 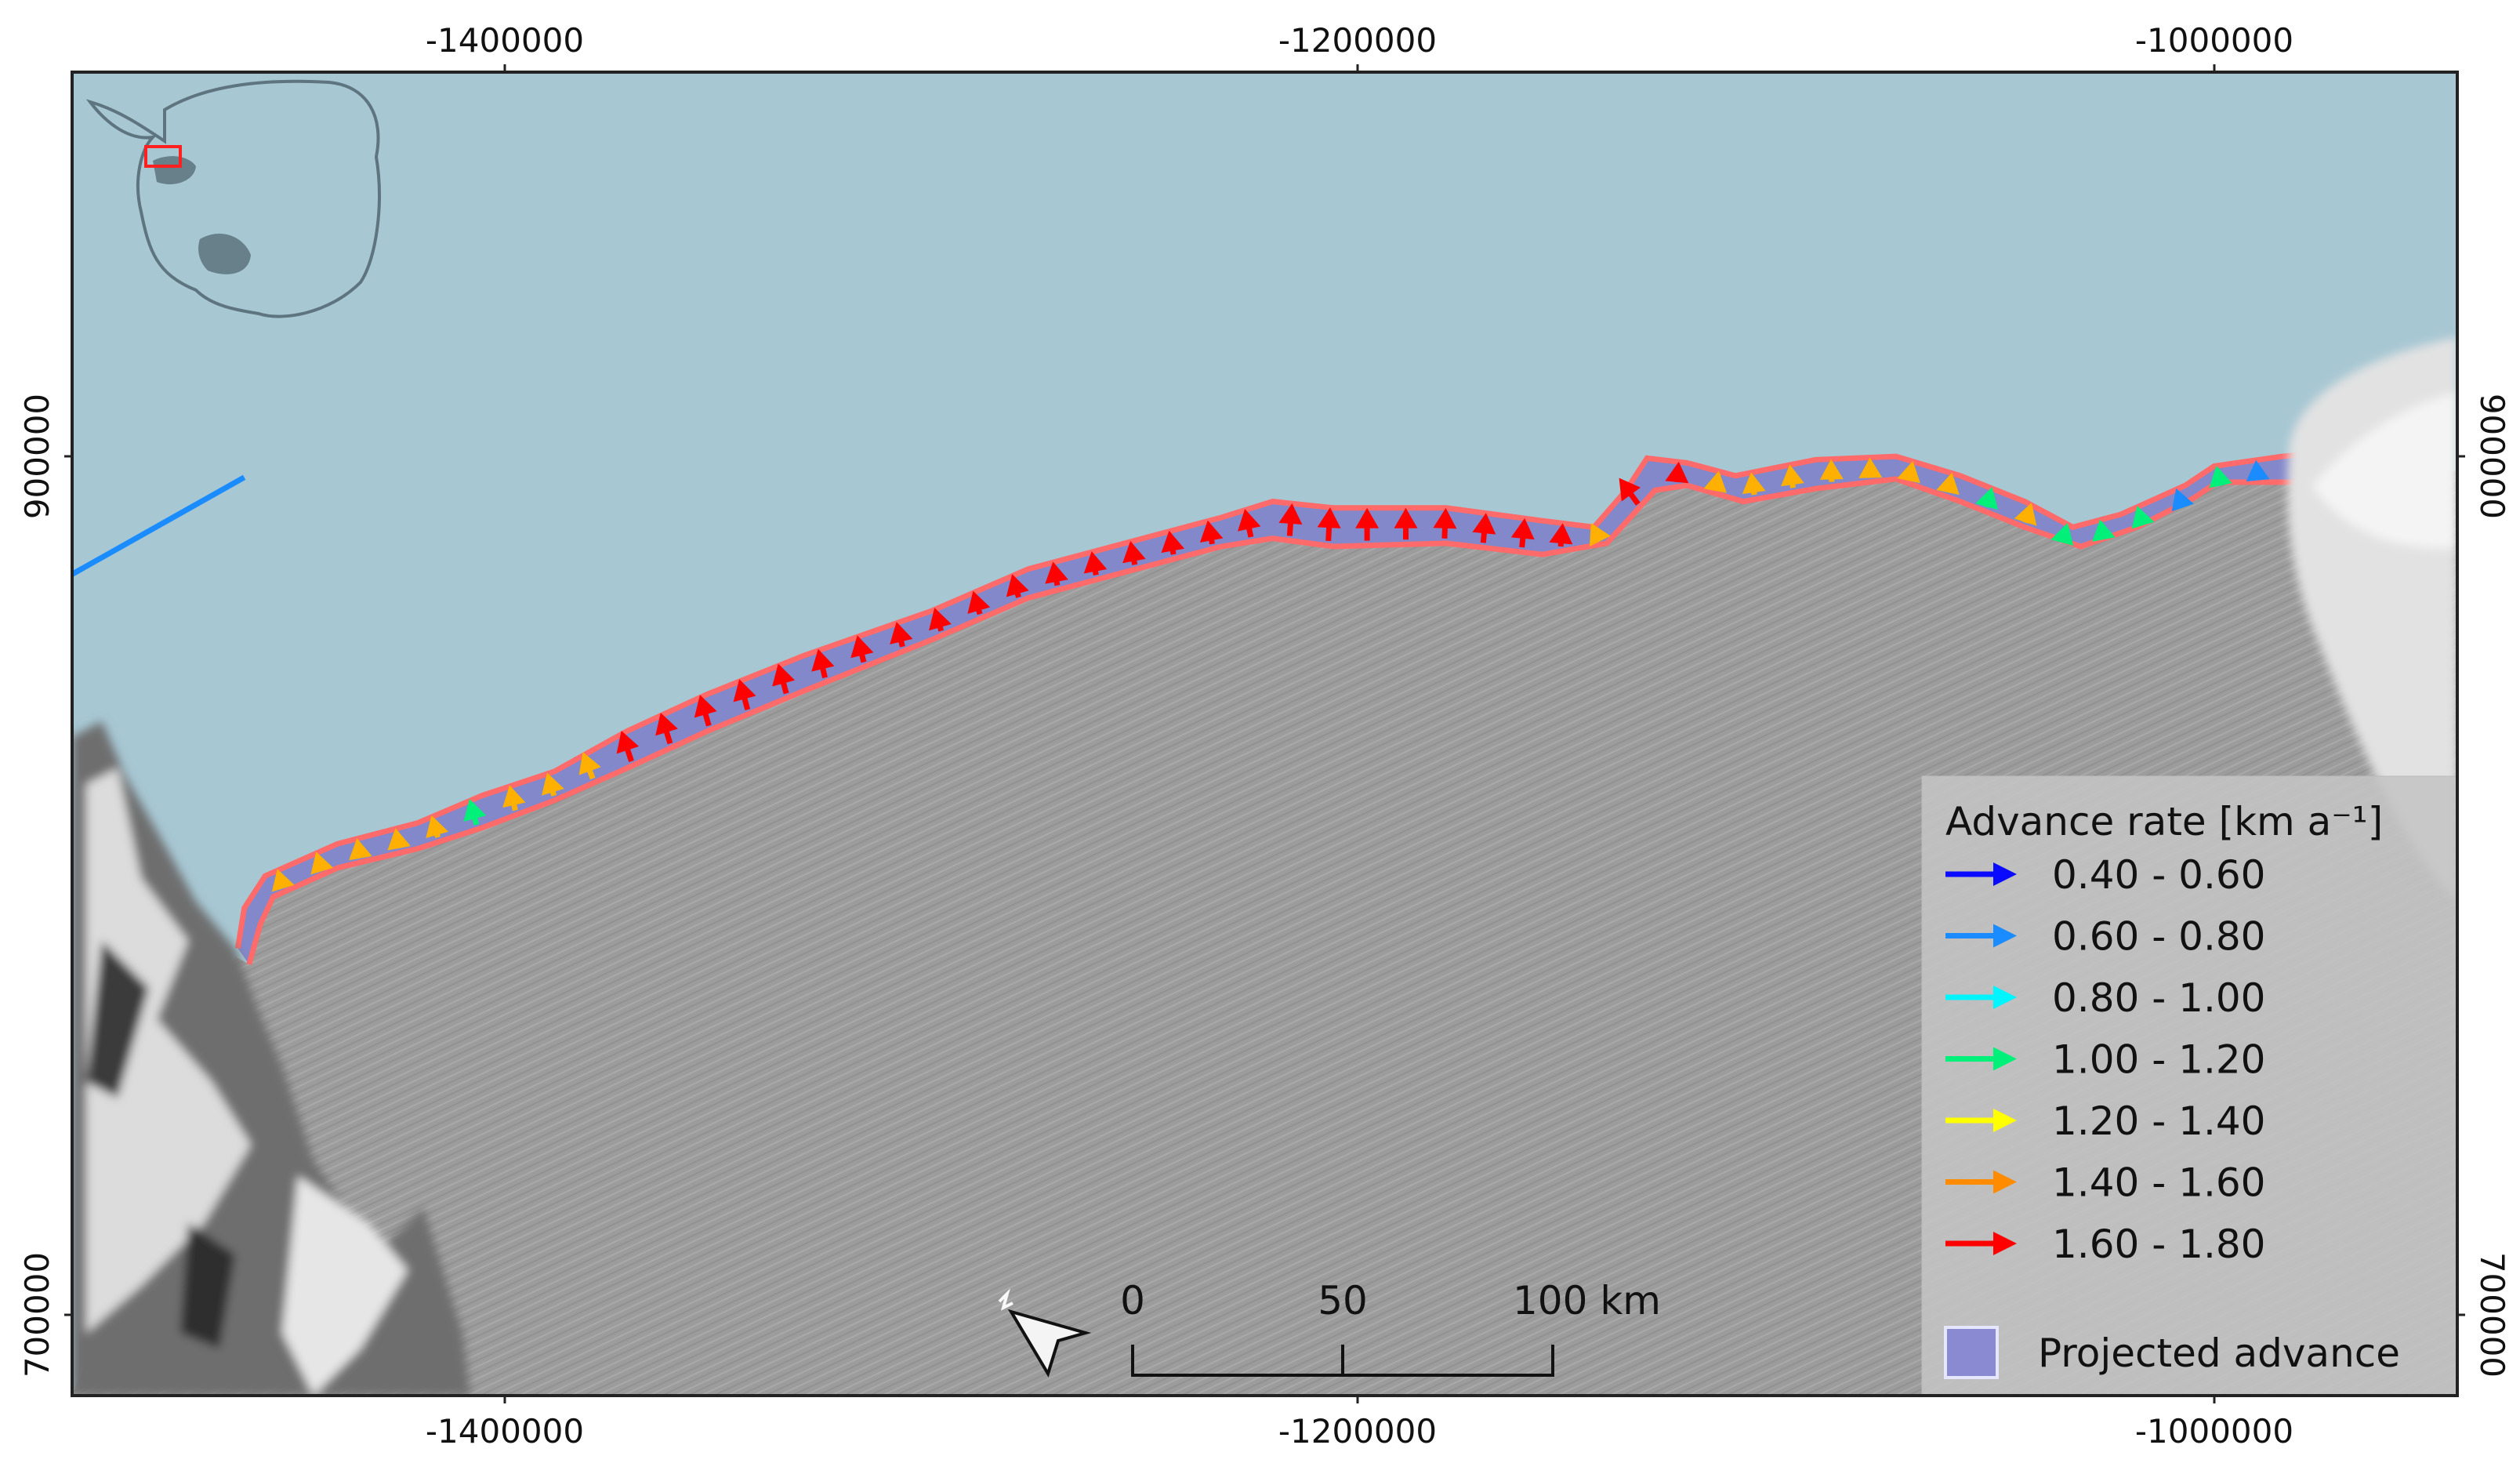 I want to click on x-tick-bottom-3: -1000000, so click(x=2214, y=1431).